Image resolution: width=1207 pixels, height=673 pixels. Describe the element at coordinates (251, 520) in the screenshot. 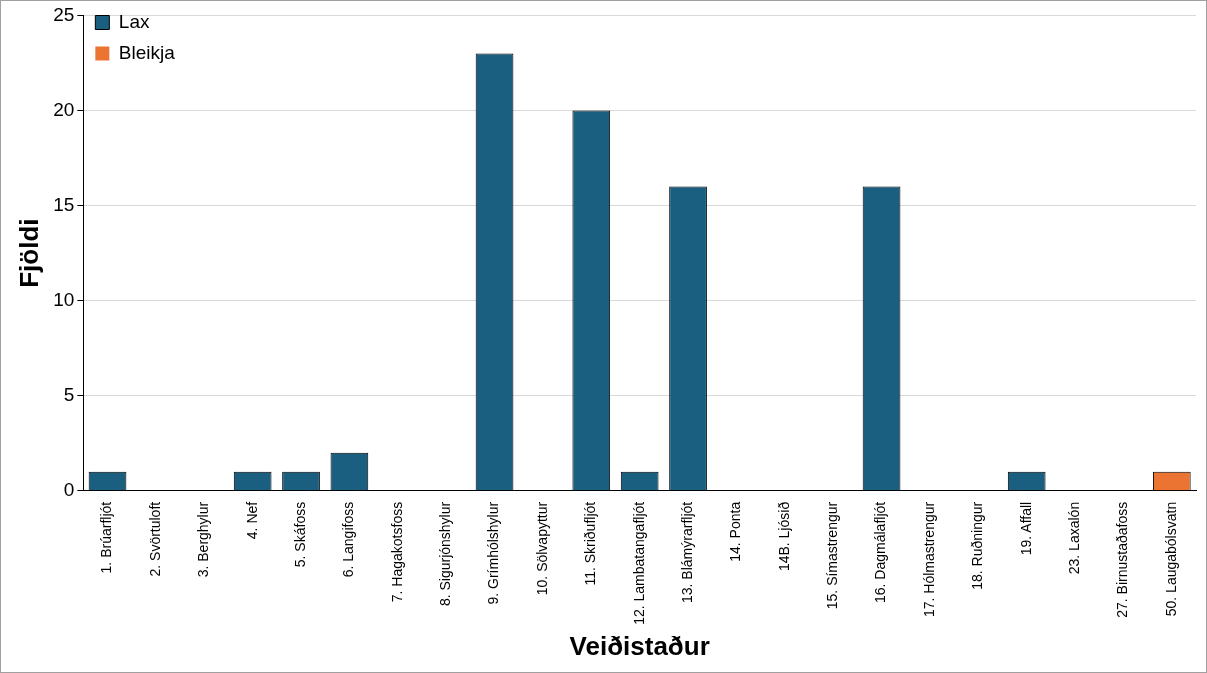

I see `x-tick-label: 4. Nef` at that location.